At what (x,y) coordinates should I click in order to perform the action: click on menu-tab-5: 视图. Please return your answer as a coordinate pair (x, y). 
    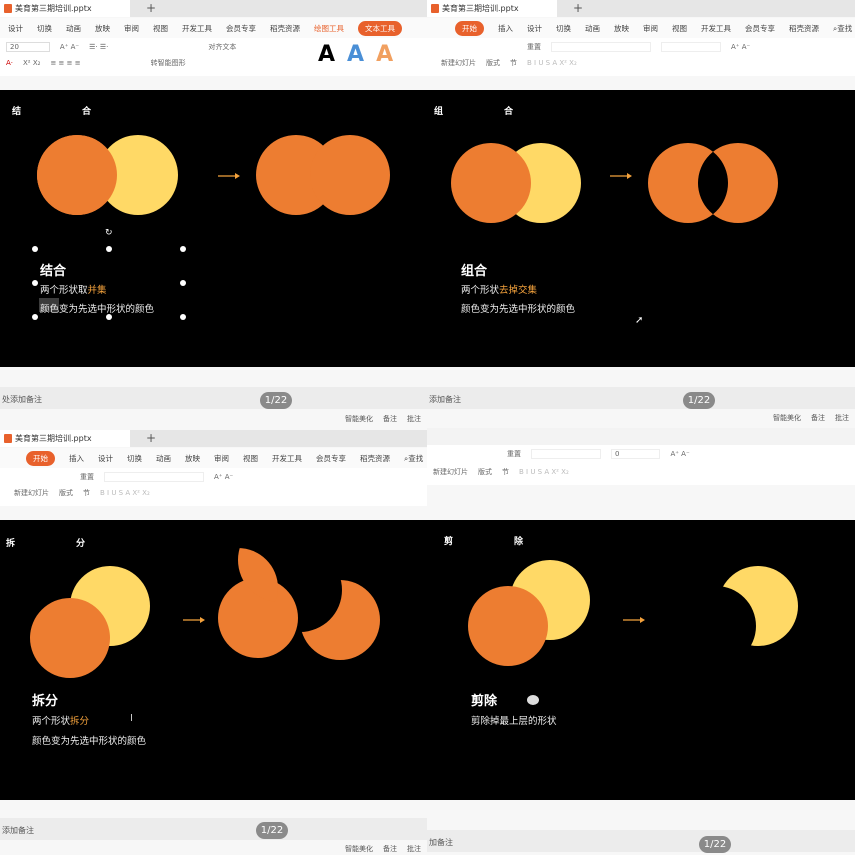
    Looking at the image, I should click on (160, 28).